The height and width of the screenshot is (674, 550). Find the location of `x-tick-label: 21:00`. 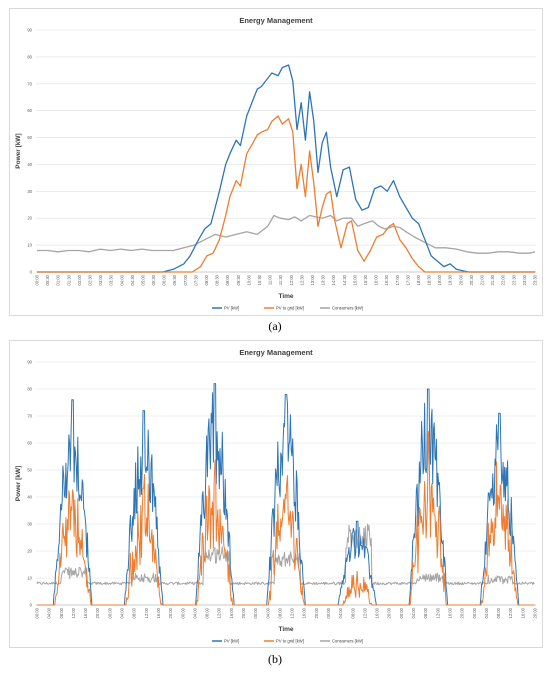

x-tick-label: 21:00 is located at coordinates (482, 279).